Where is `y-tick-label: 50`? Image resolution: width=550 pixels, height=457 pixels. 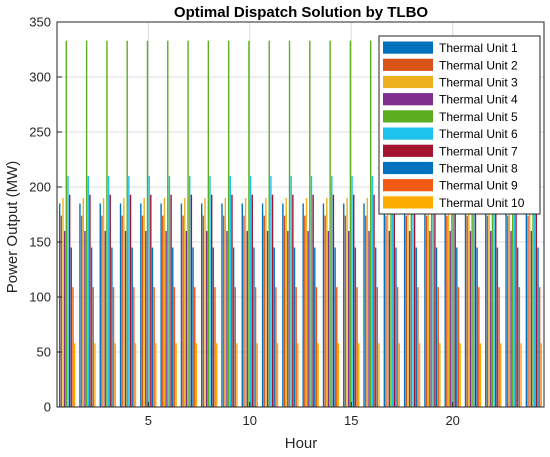 y-tick-label: 50 is located at coordinates (44, 352).